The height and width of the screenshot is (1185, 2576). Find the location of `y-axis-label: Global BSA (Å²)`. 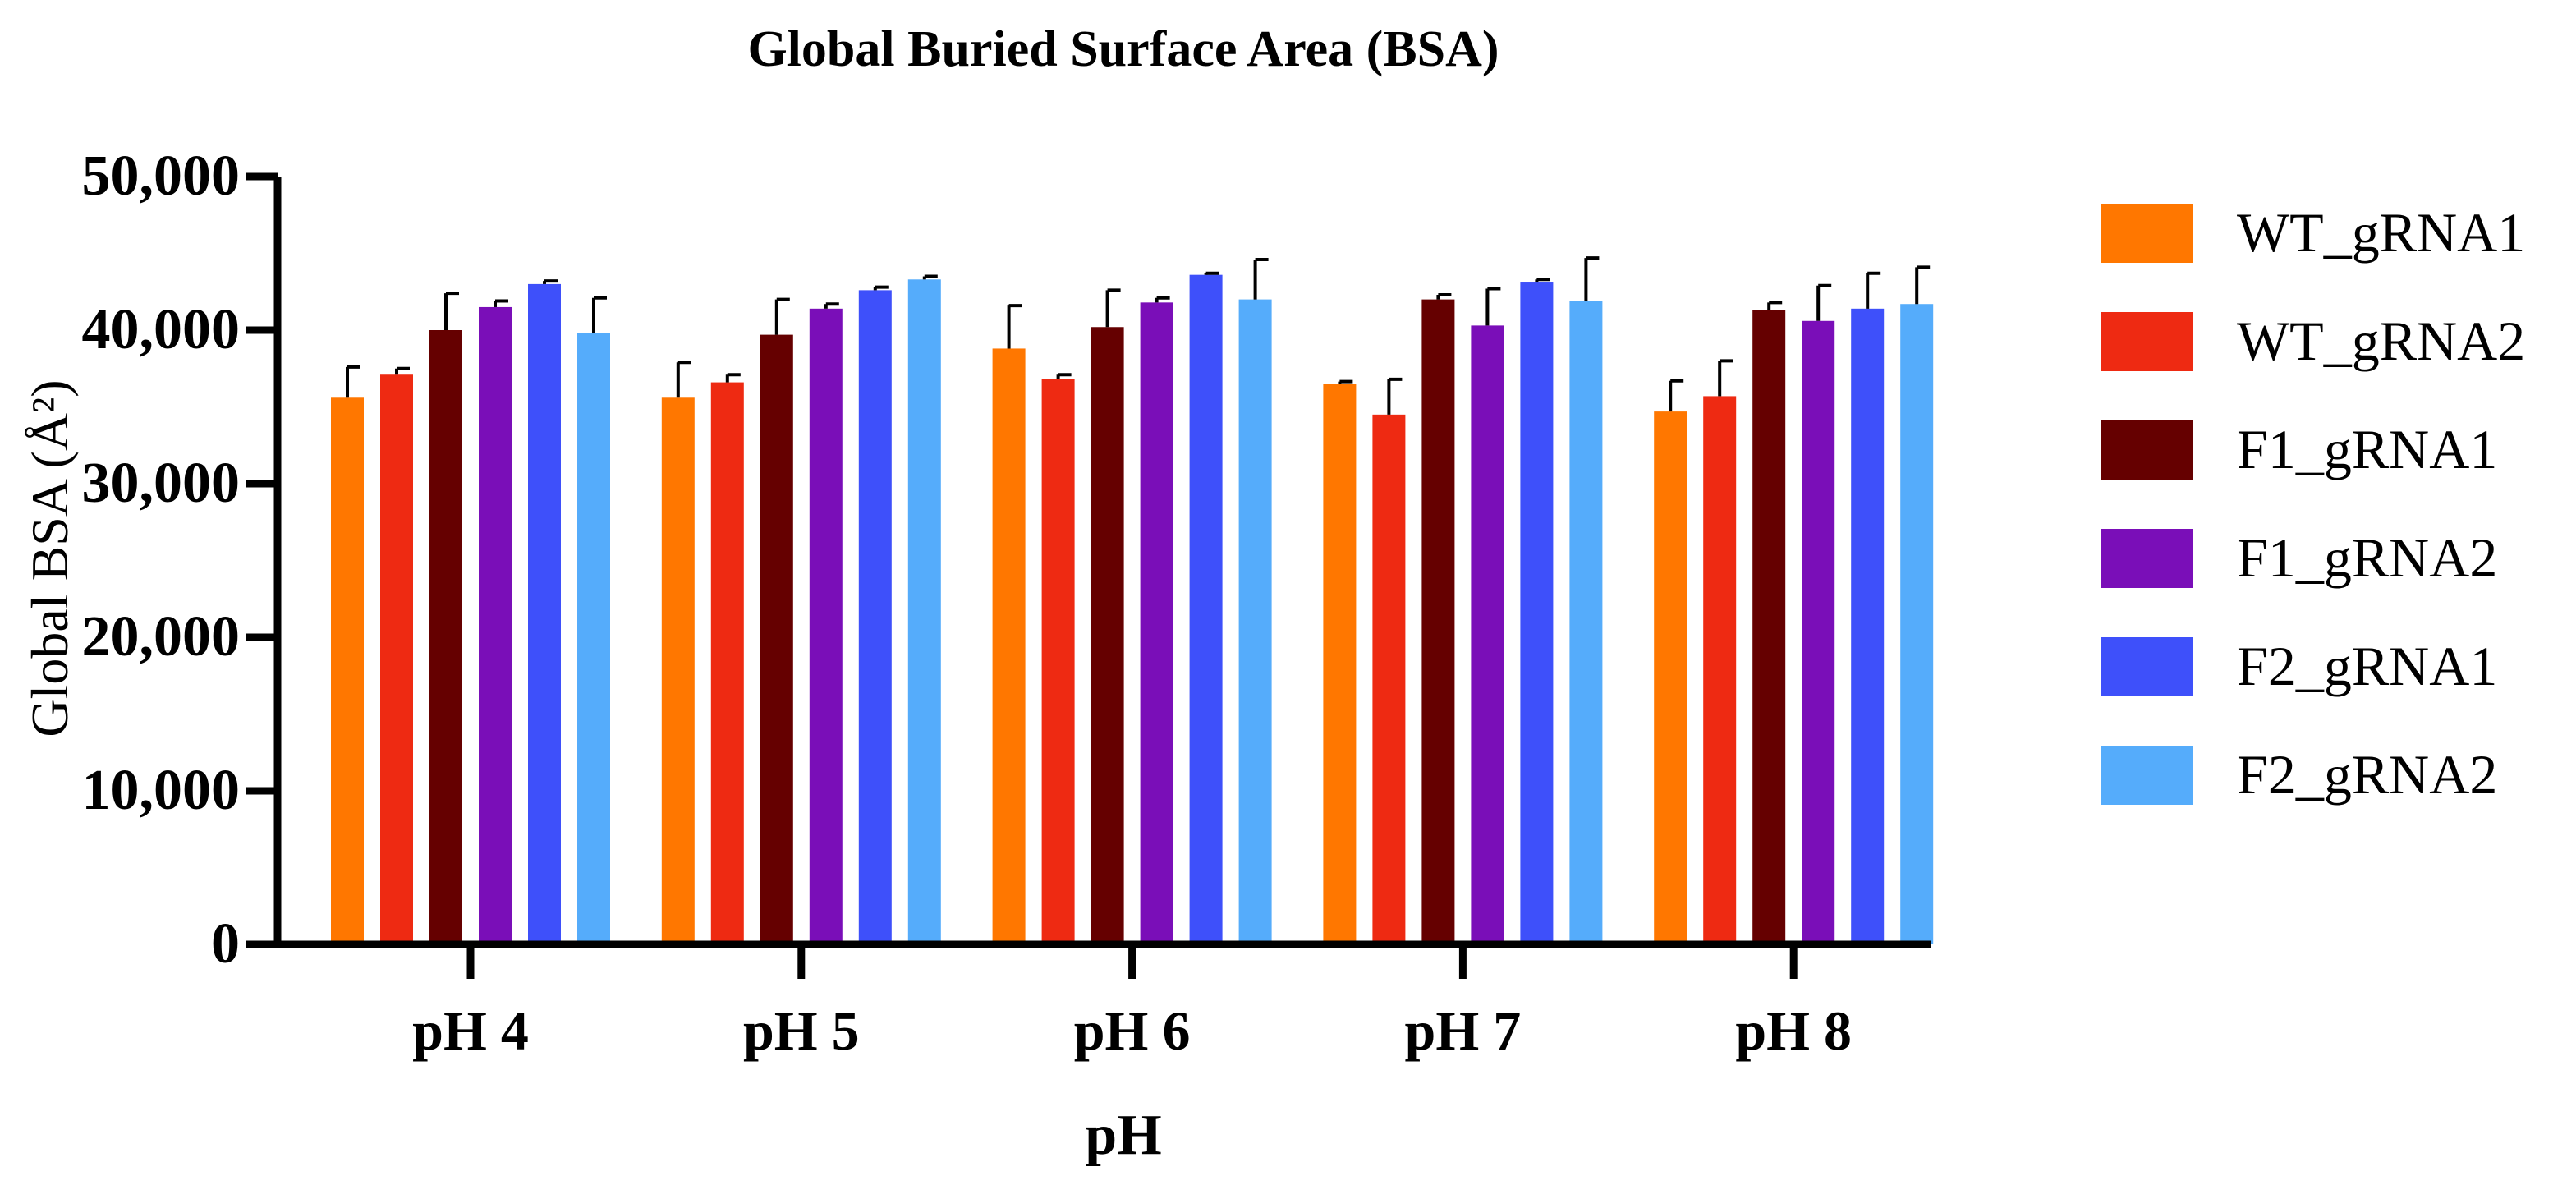

y-axis-label: Global BSA (Å²) is located at coordinates (50, 558).